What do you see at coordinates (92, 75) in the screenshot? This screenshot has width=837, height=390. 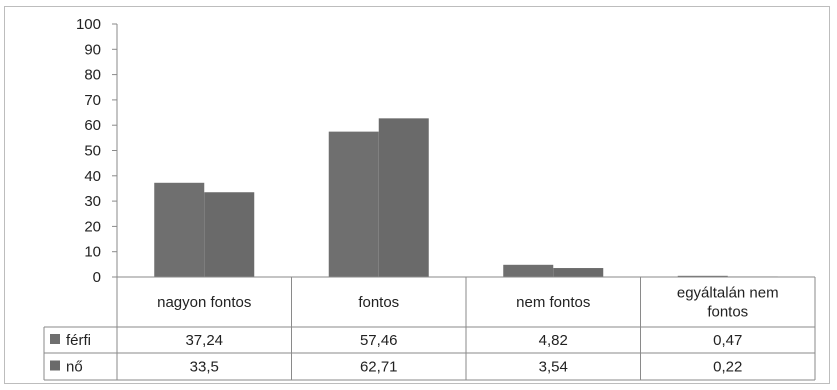 I see `y-tick-label: 80` at bounding box center [92, 75].